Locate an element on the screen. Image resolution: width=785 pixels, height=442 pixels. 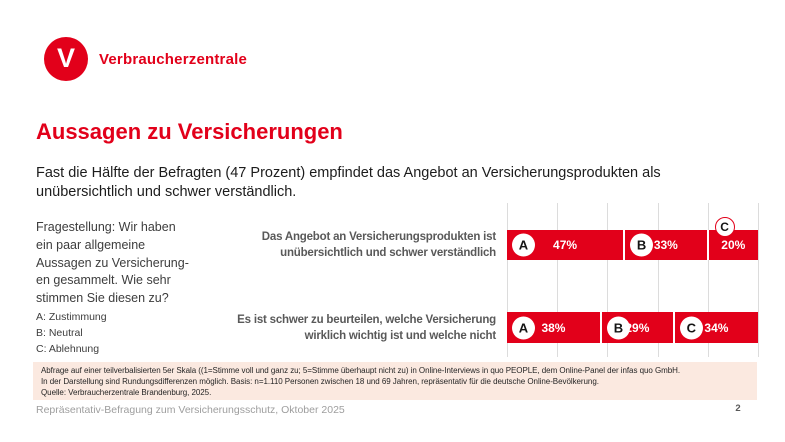
verbraucherzentrale-logo-icon: V is located at coordinates (66, 59).